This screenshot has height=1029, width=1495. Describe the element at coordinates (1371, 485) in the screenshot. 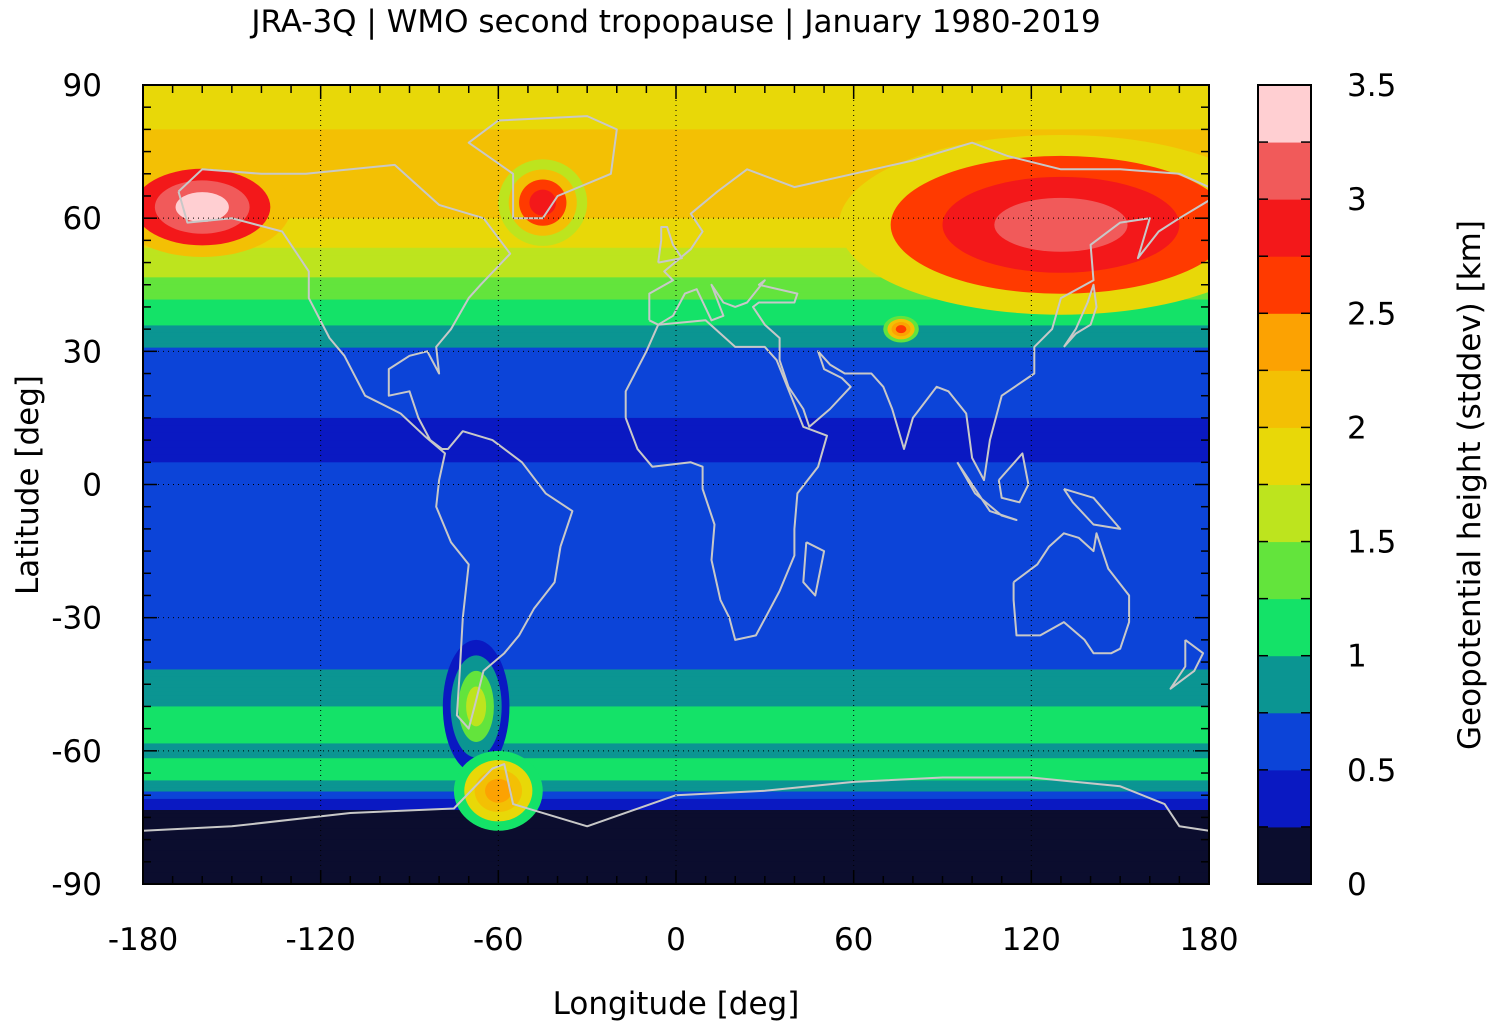

I see `colorbar-tick-labels: 0 0.5 1 1.5 2 2.5 3 3.5` at that location.